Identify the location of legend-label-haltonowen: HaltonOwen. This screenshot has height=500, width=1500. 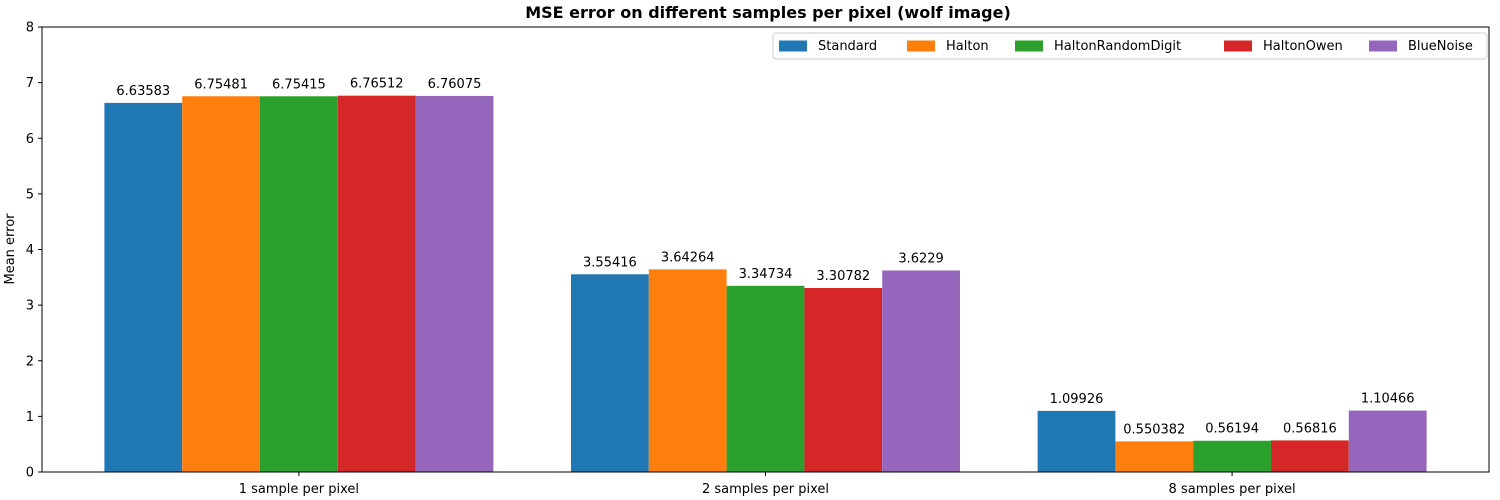
(1303, 46).